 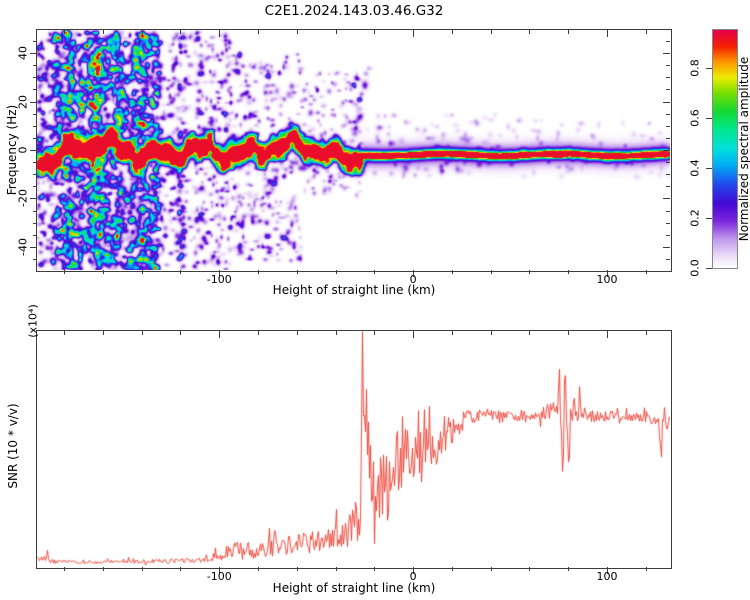 I want to click on y-tick-label: 0, so click(x=23, y=150).